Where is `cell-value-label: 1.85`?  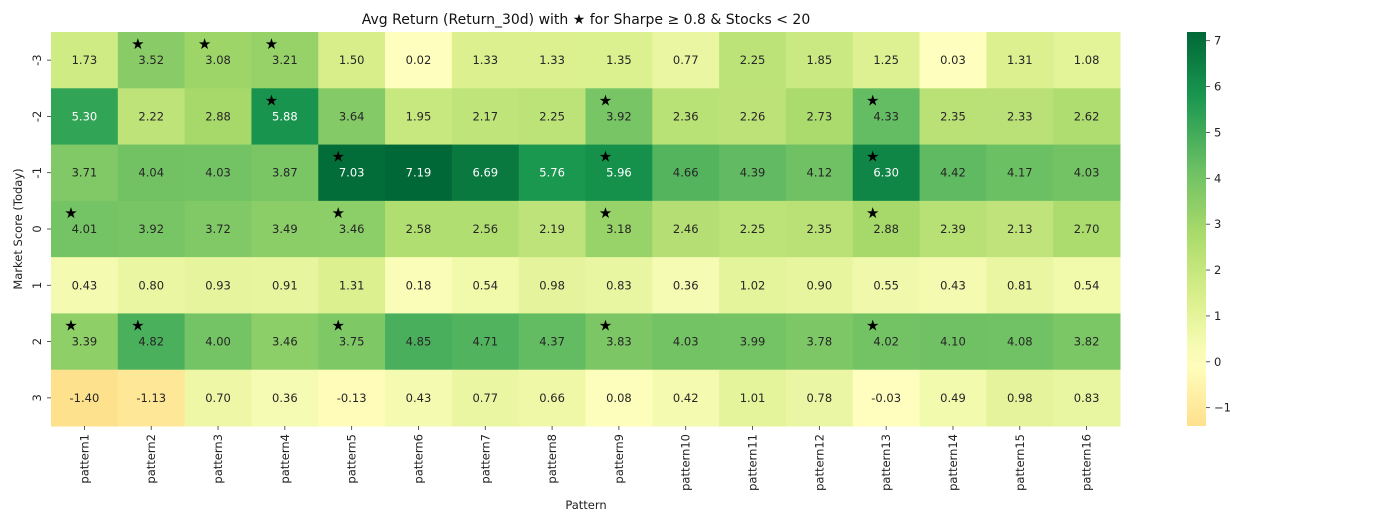 cell-value-label: 1.85 is located at coordinates (820, 60).